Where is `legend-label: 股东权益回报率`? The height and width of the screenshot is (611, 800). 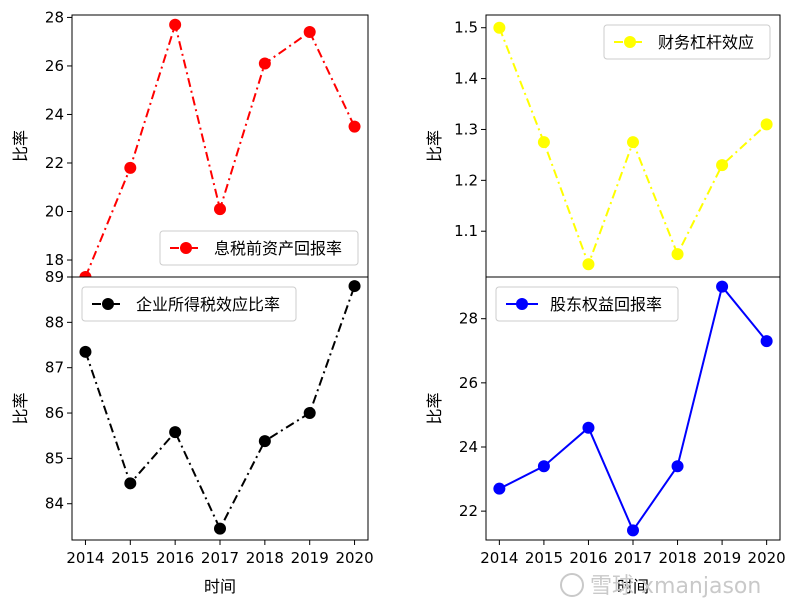 legend-label: 股东权益回报率 is located at coordinates (606, 304).